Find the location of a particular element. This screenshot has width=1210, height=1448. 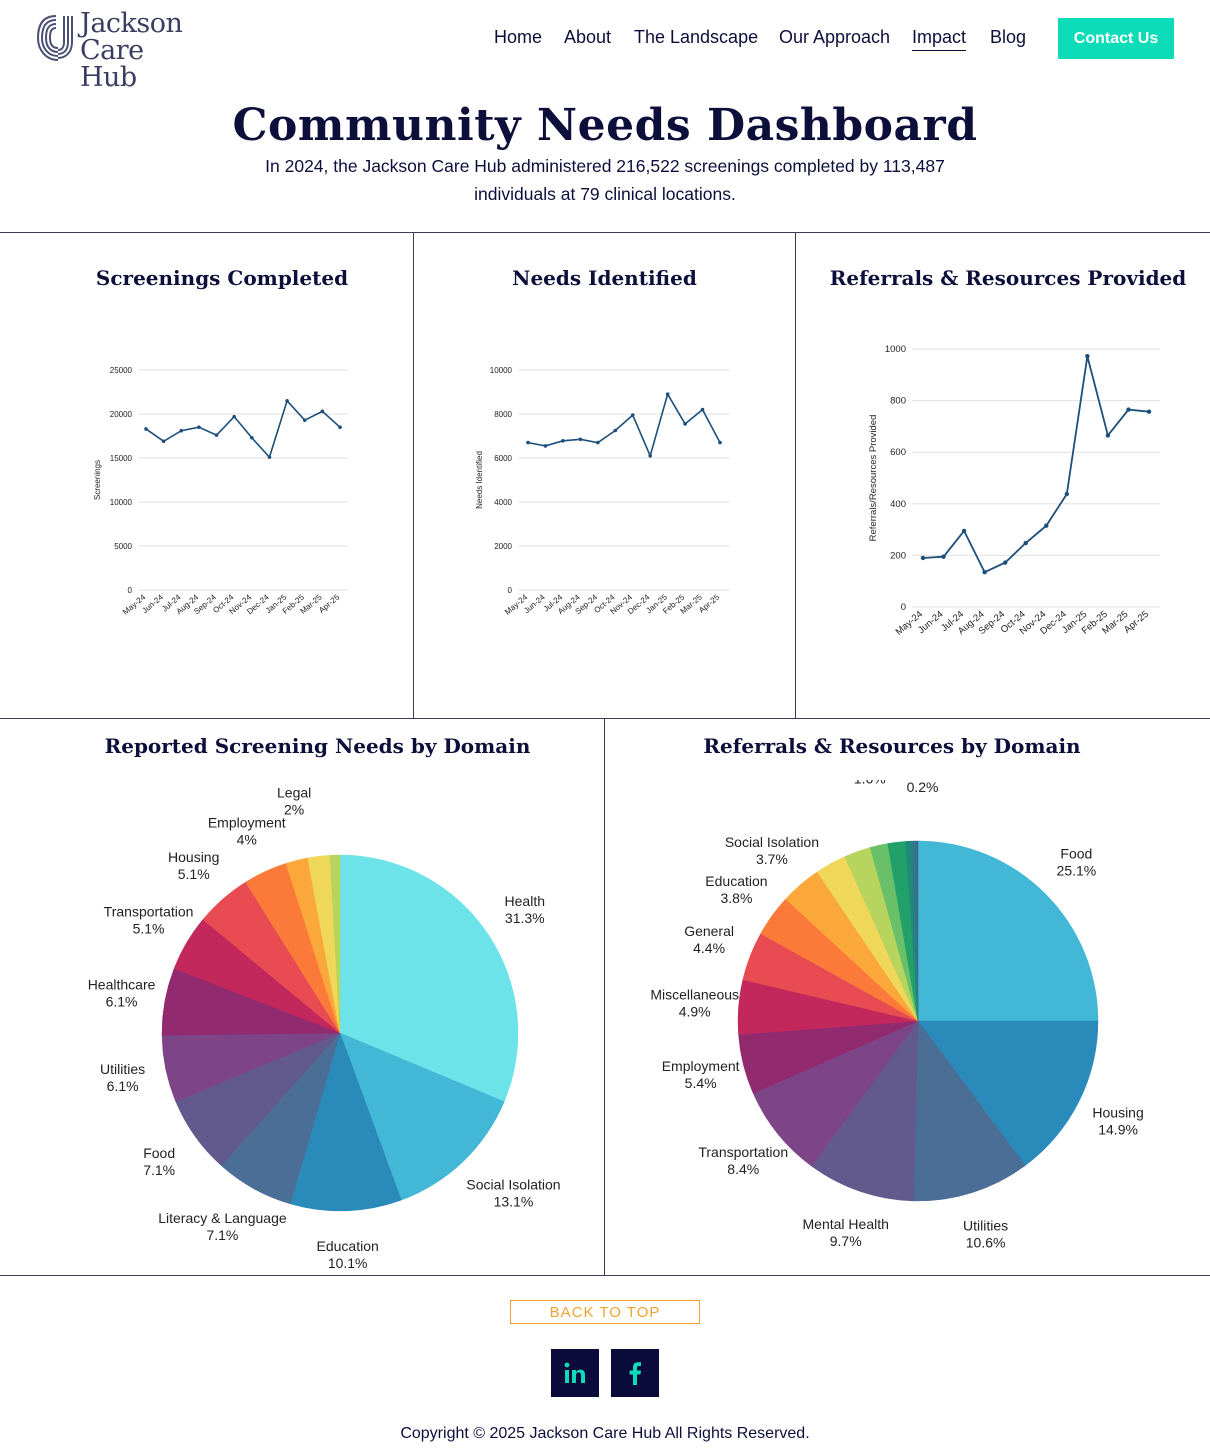

back-to-top-button: BACK TO TOP is located at coordinates (605, 1312).